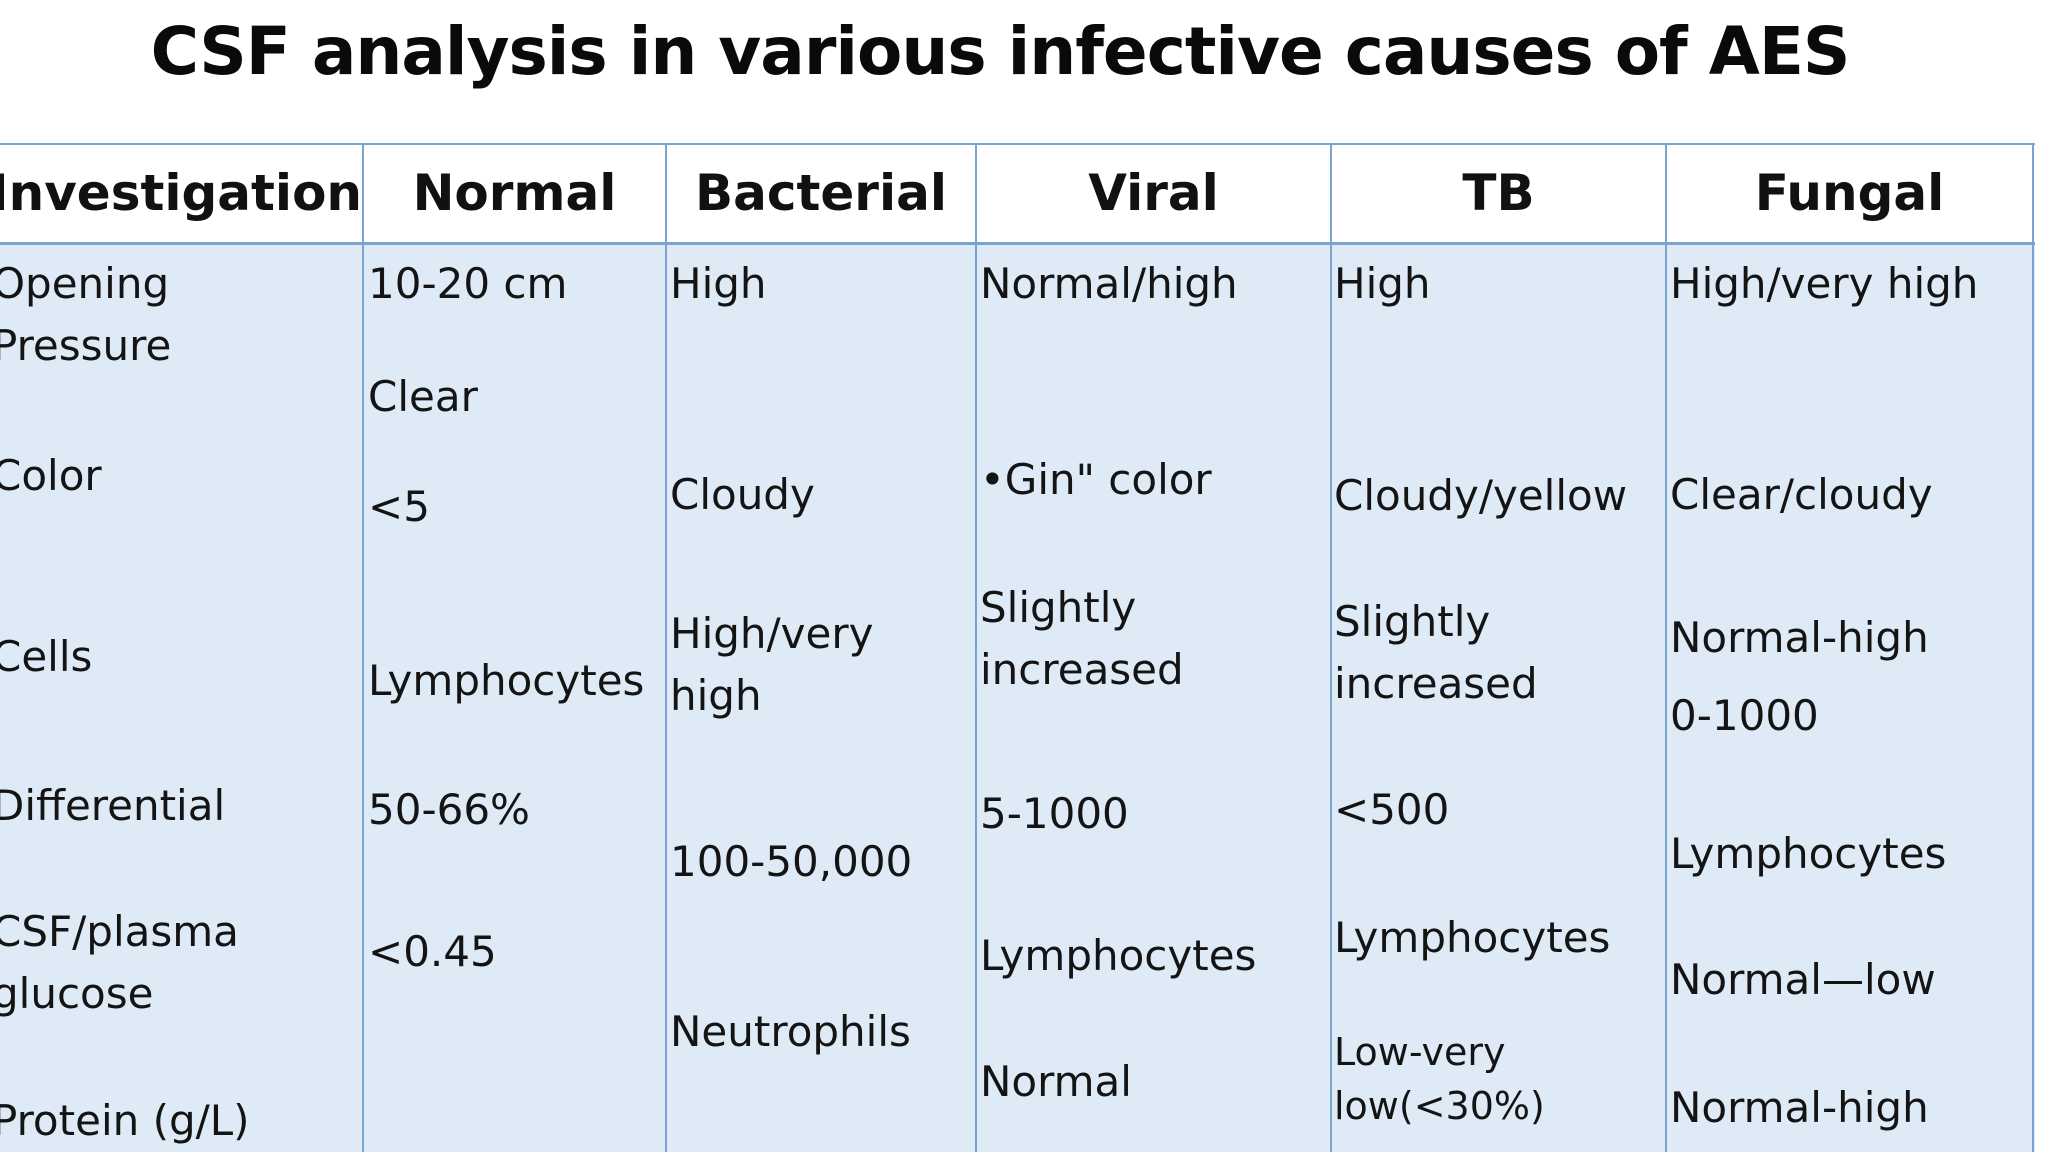  Describe the element at coordinates (113, 805) in the screenshot. I see `investigation-differential: Differential` at that location.